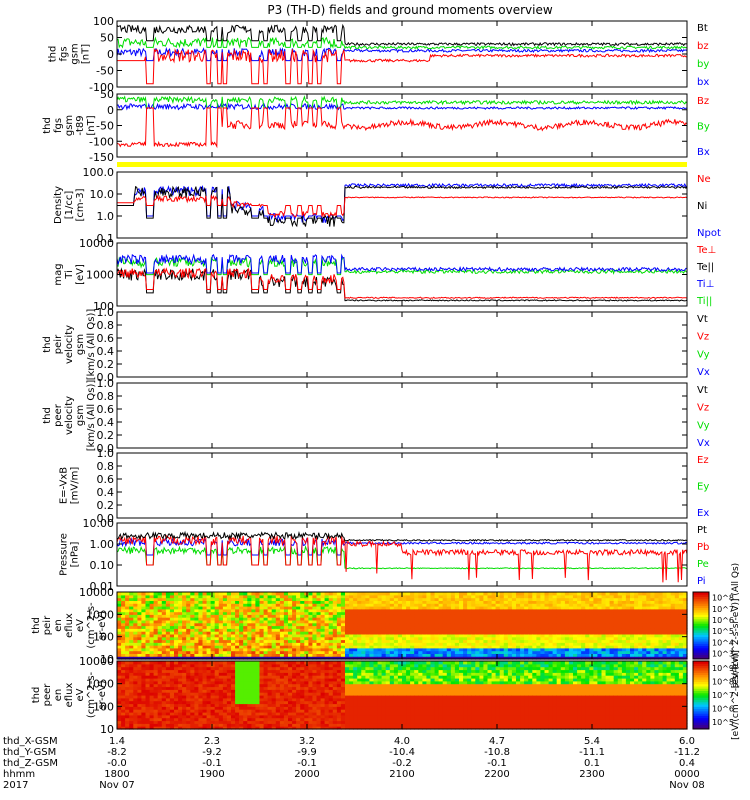 The height and width of the screenshot is (800, 750). I want to click on y-axis-label: eV, so click(80, 625).